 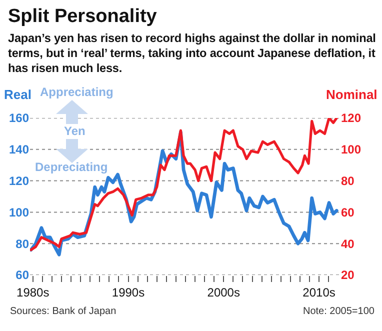 I want to click on y-tick-label: 120, so click(x=19, y=181).